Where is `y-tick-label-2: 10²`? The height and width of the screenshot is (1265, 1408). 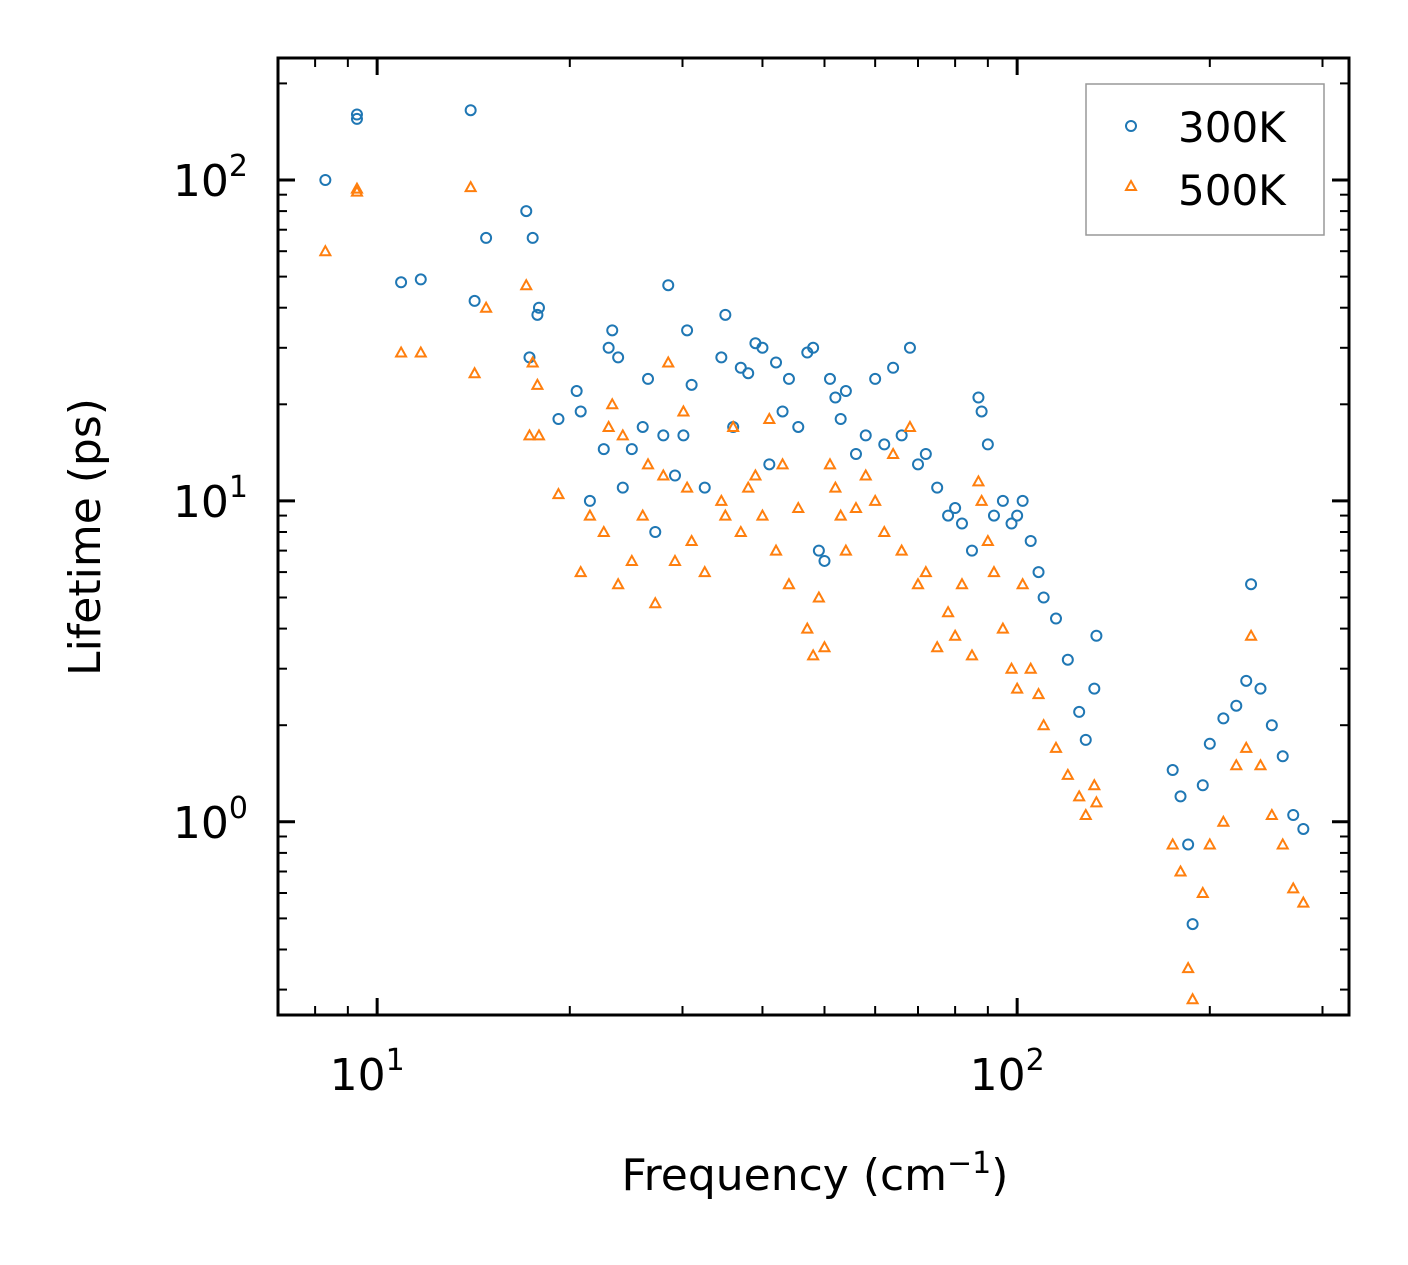 y-tick-label-2: 10² is located at coordinates (210, 178).